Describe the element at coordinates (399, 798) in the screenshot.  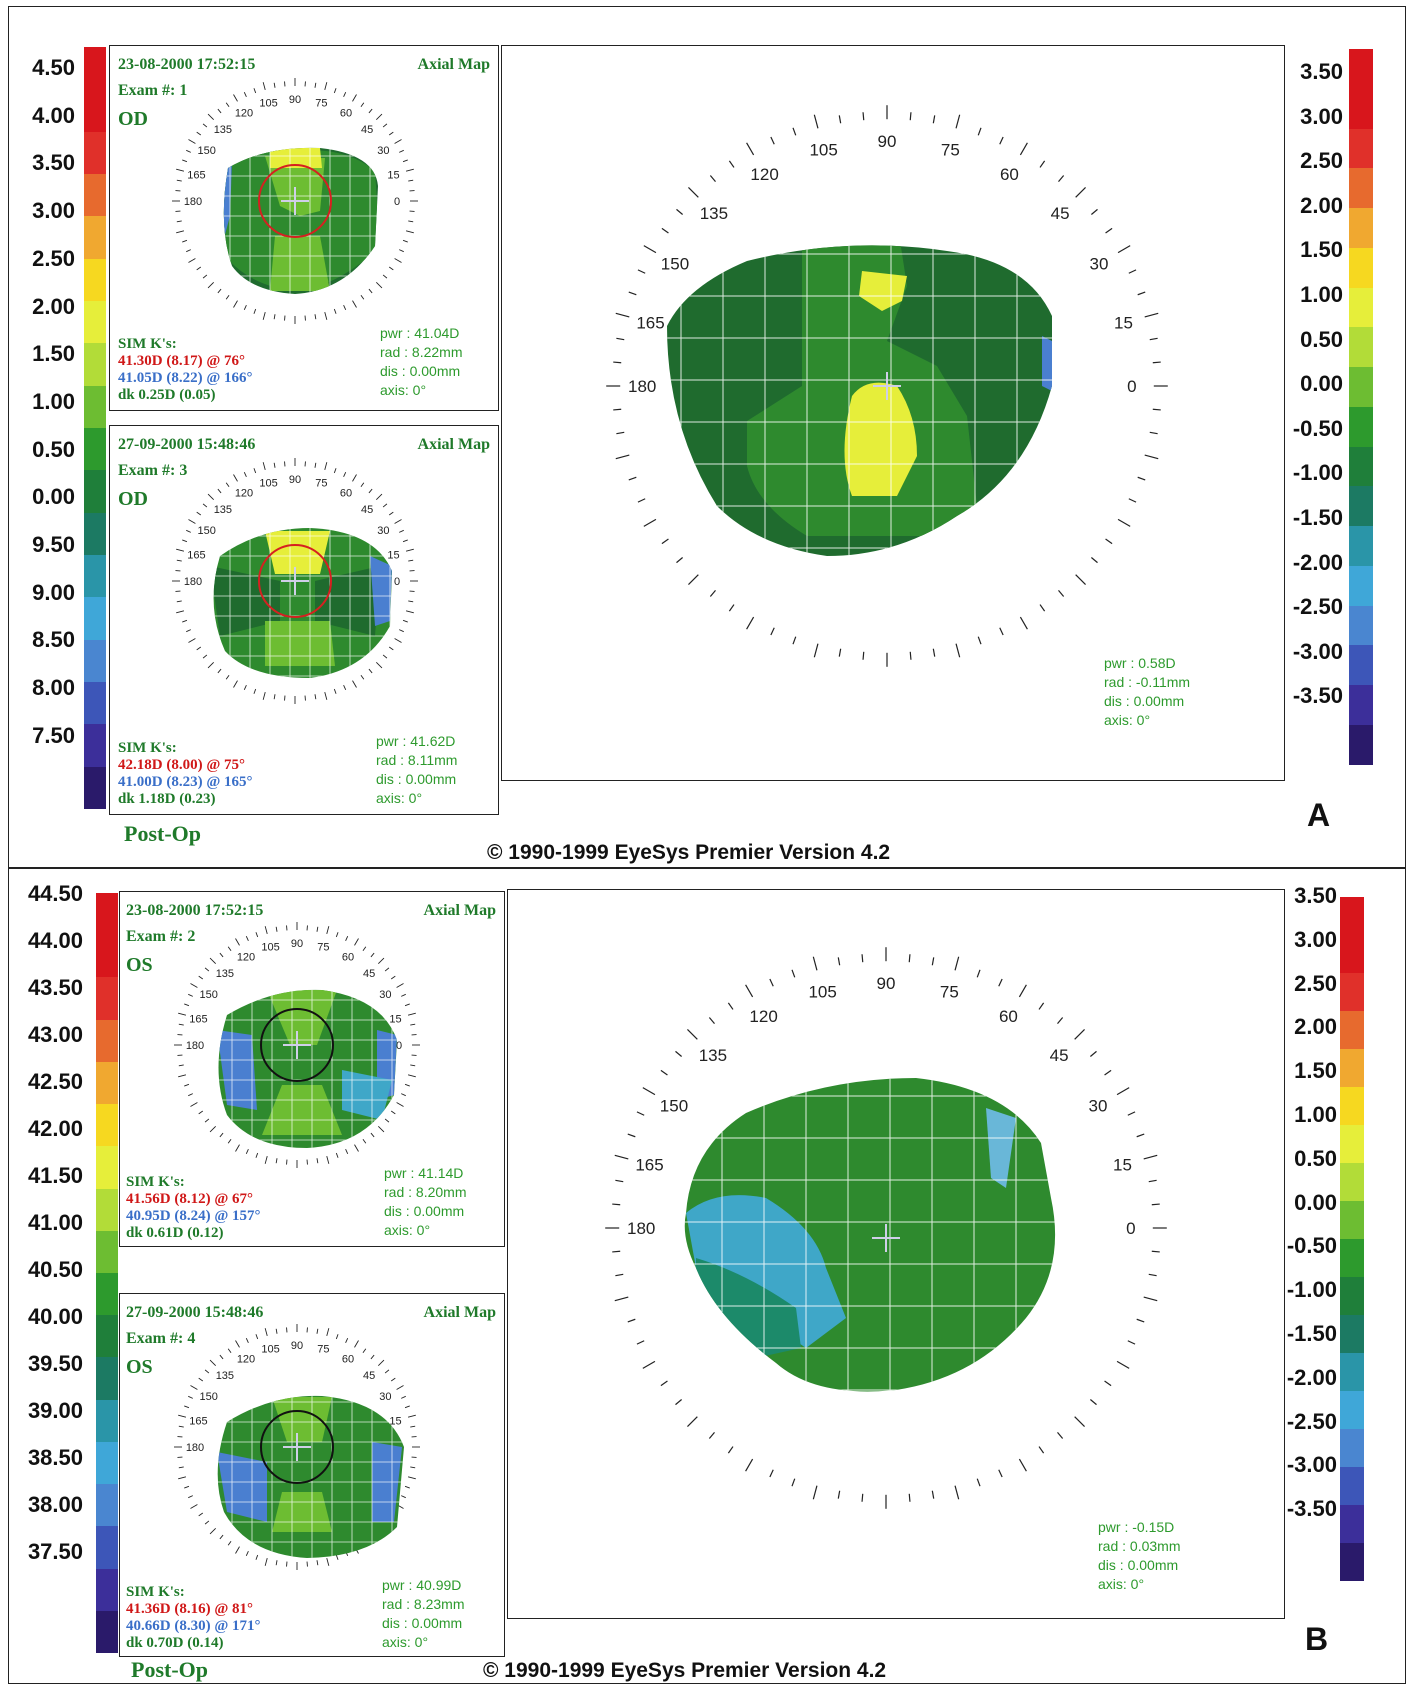
I see `exam3-axis: axis: 0°` at that location.